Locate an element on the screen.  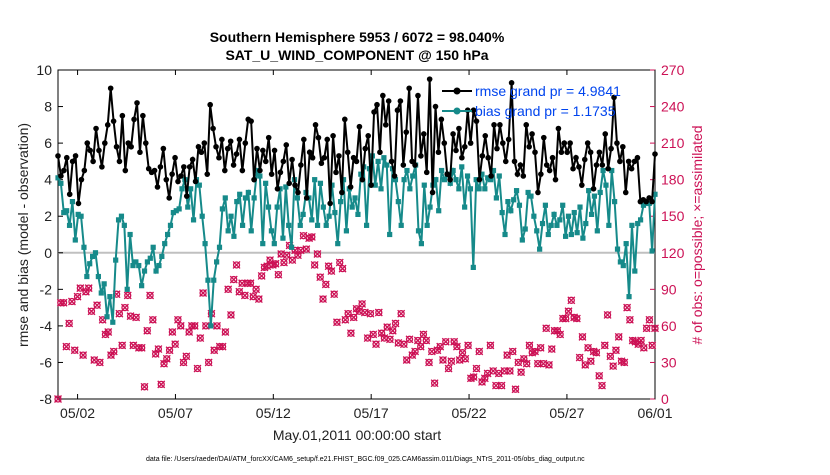
y-right-tick-label: 180 is located at coordinates (673, 180).